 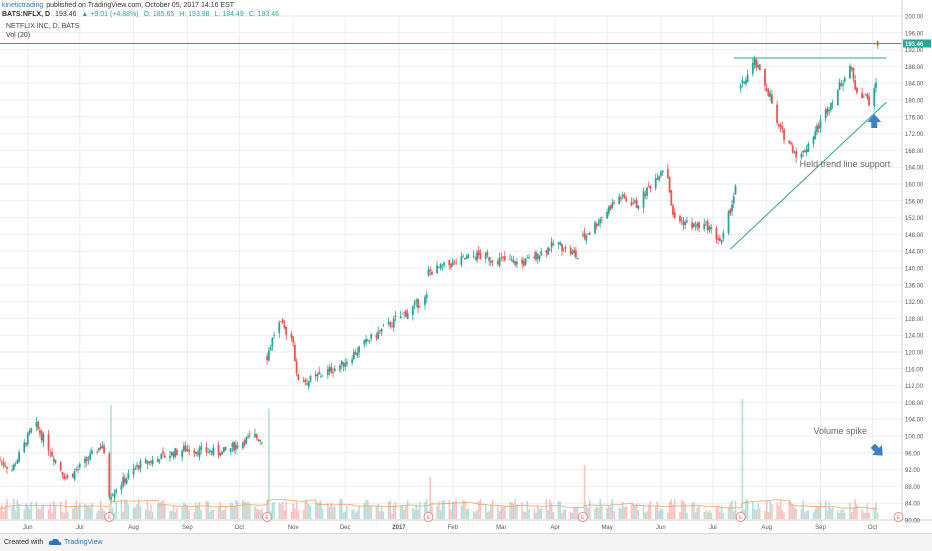 I want to click on trend-line, so click(x=808, y=175).